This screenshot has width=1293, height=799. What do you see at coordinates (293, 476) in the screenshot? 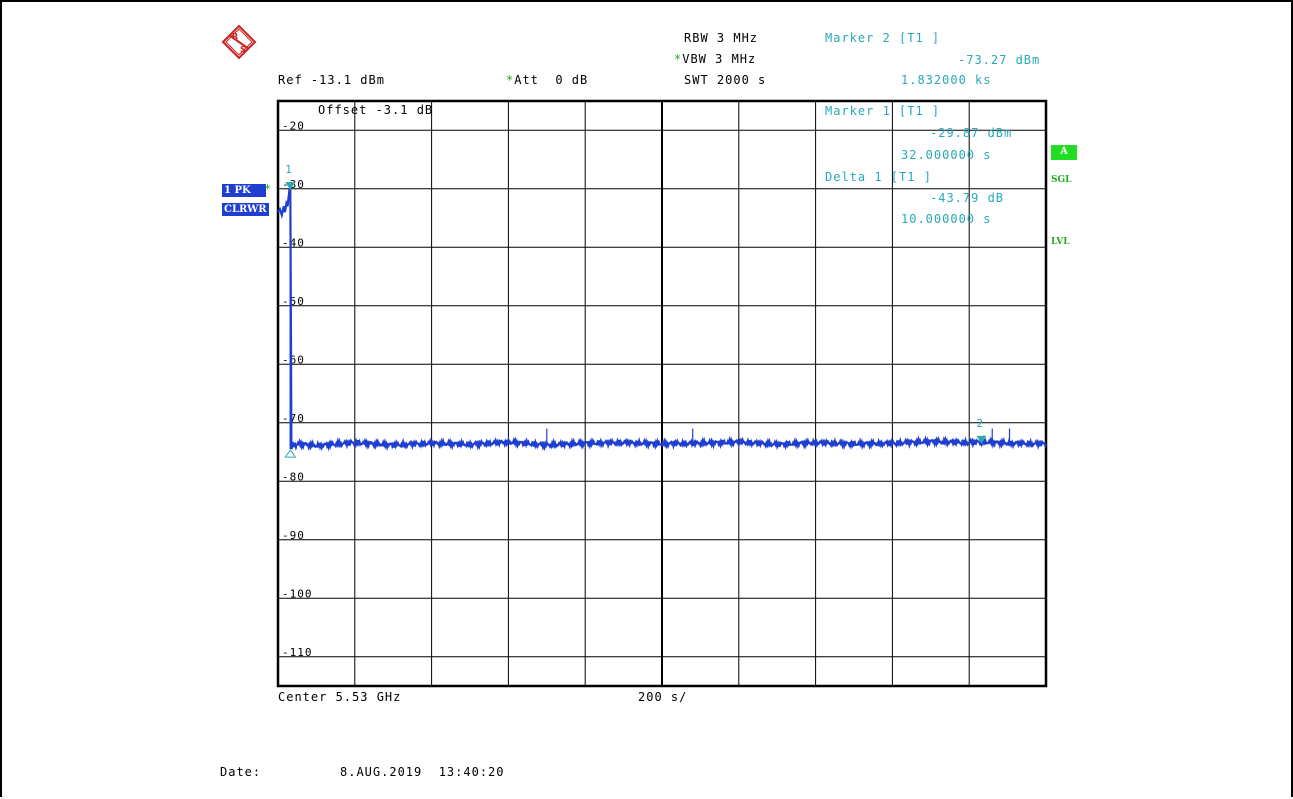
I see `y-tick-label: -80` at bounding box center [293, 476].